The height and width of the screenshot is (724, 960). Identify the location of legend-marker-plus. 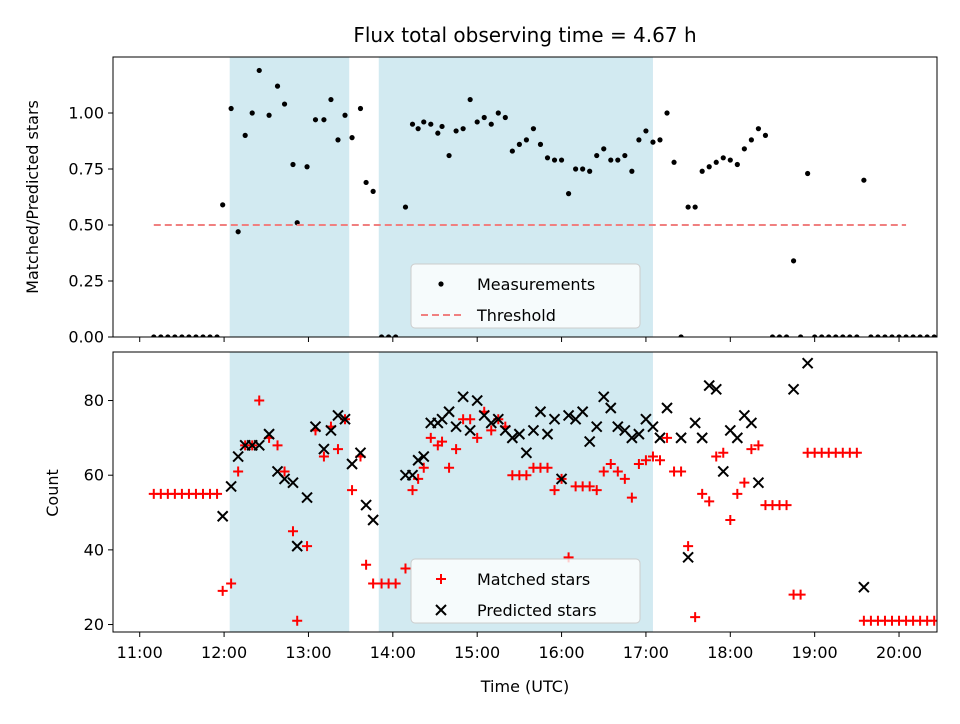
(441, 579).